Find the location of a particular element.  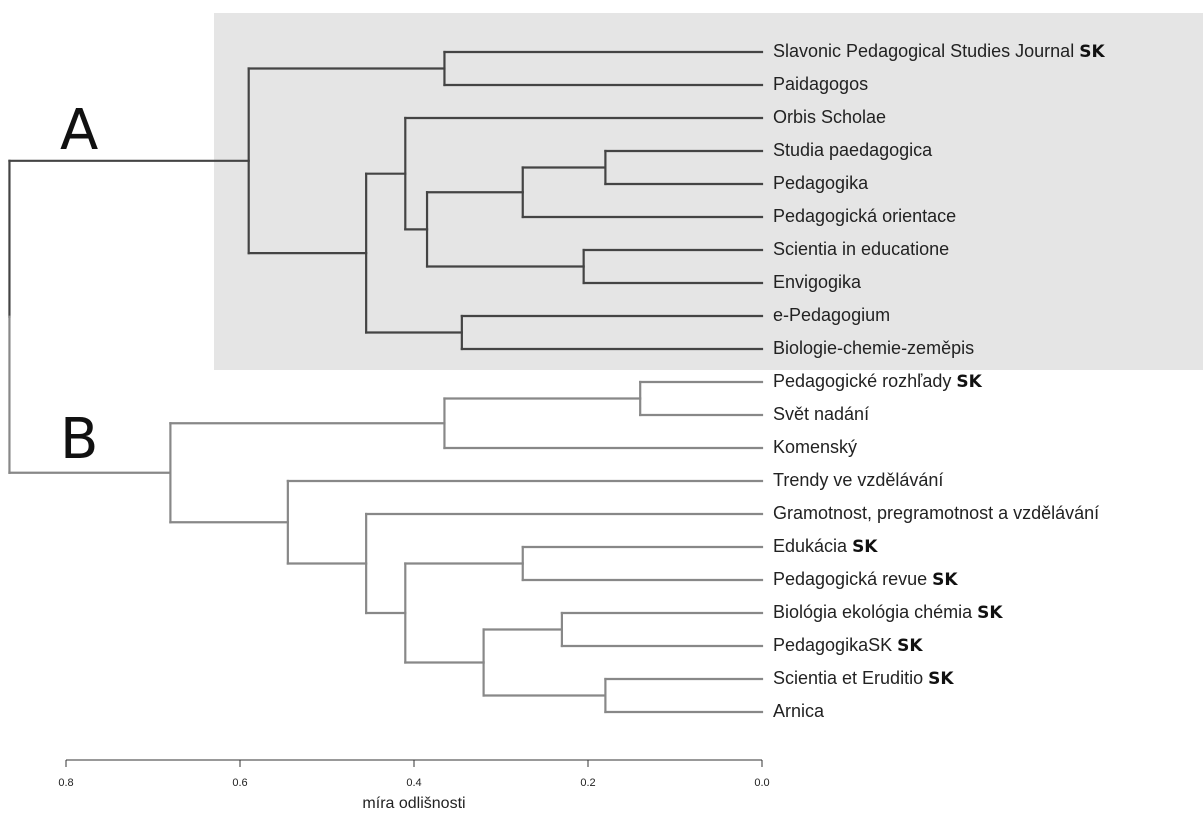

cluster-label-a: A is located at coordinates (79, 131).